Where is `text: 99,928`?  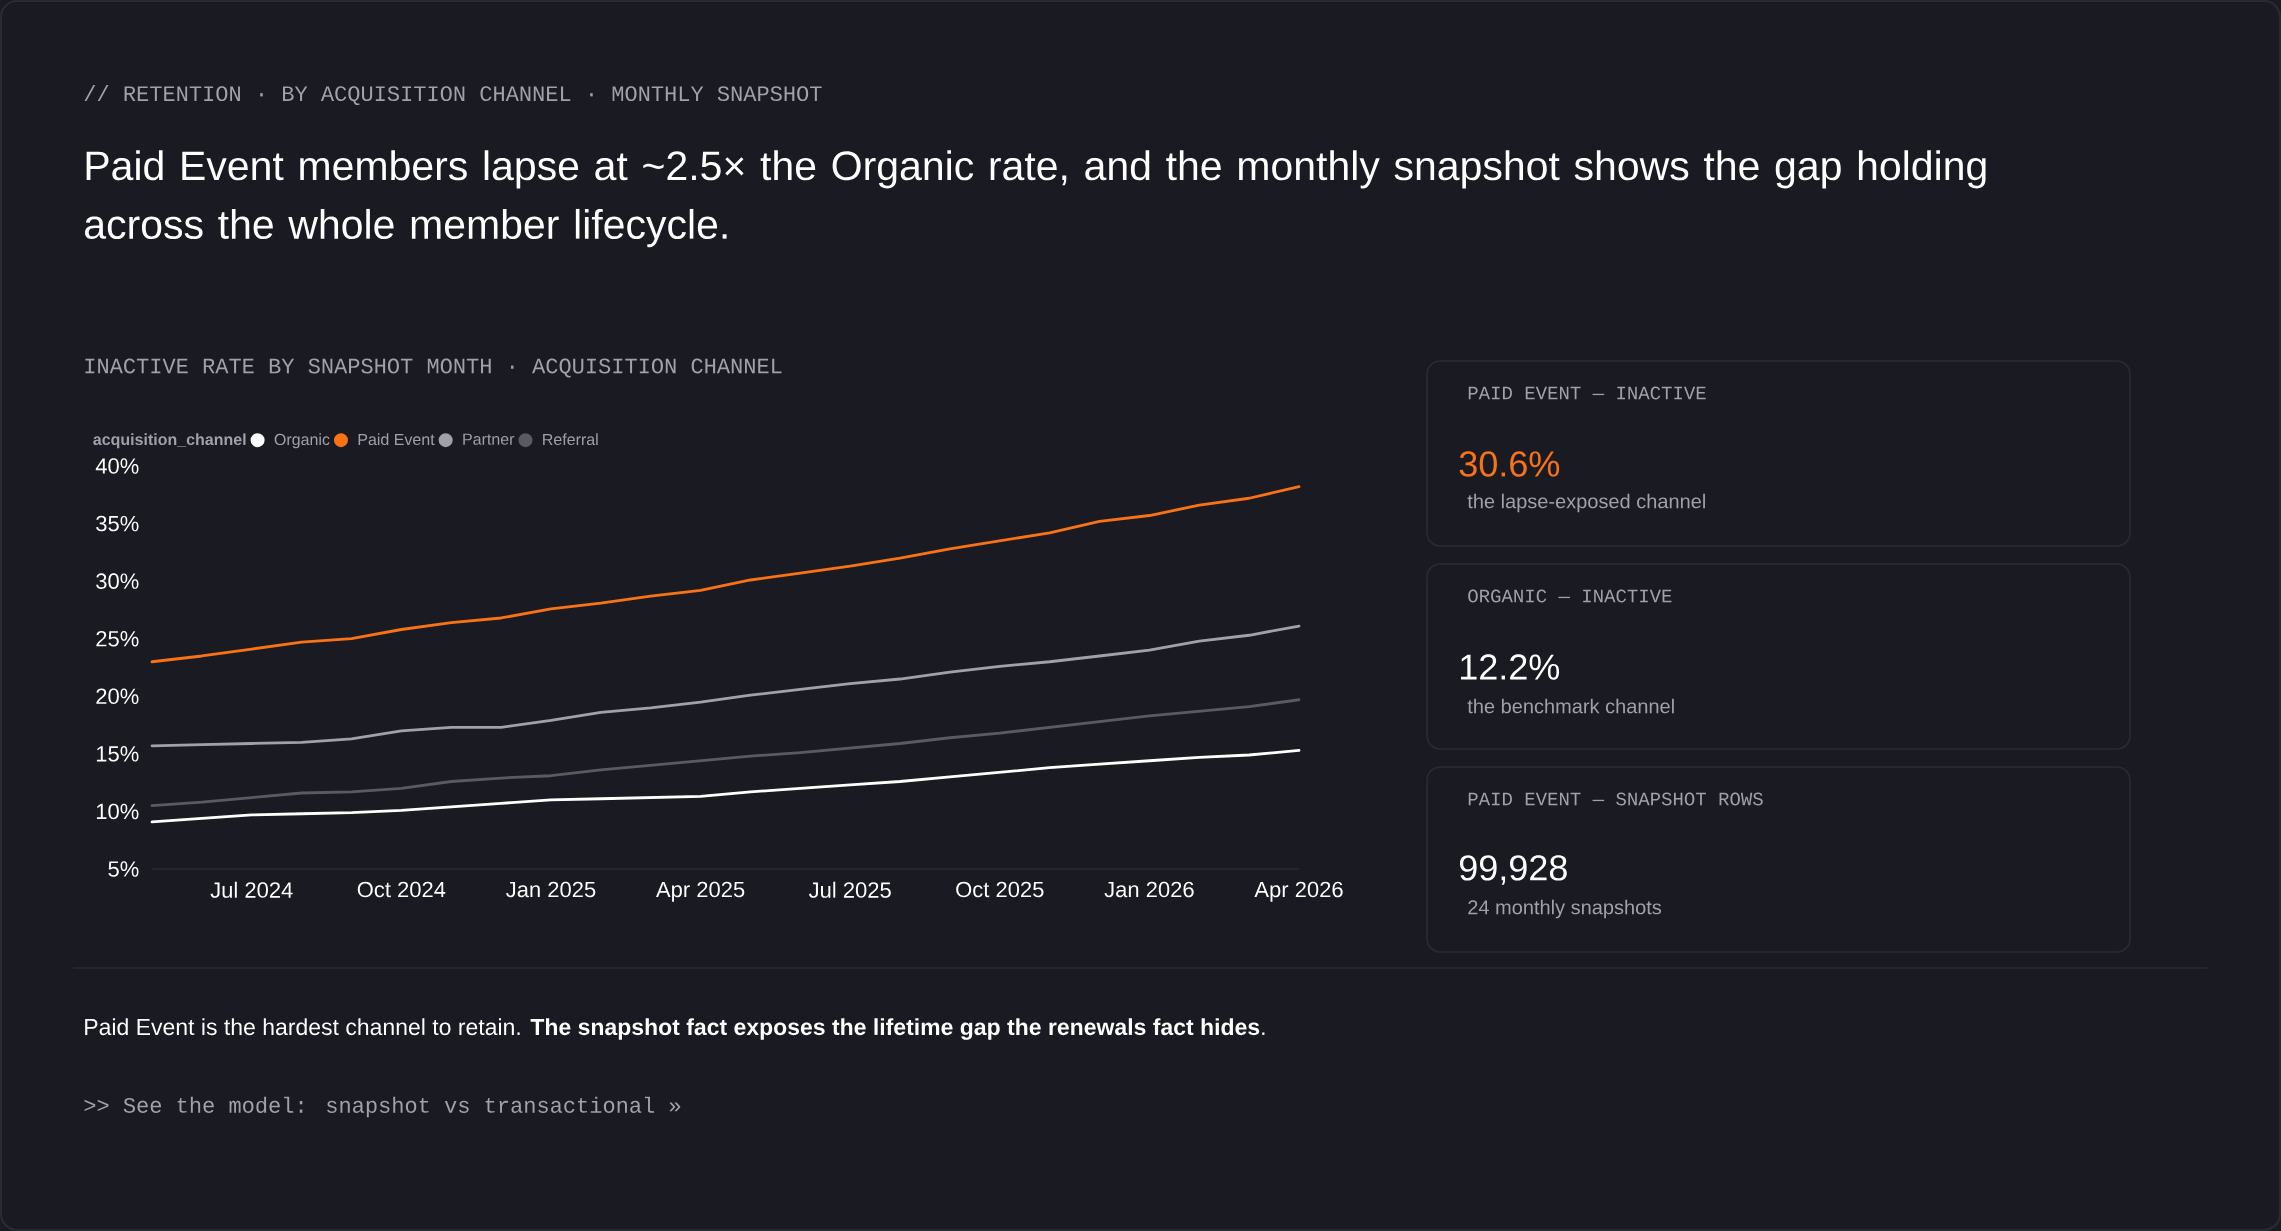 text: 99,928 is located at coordinates (1513, 870).